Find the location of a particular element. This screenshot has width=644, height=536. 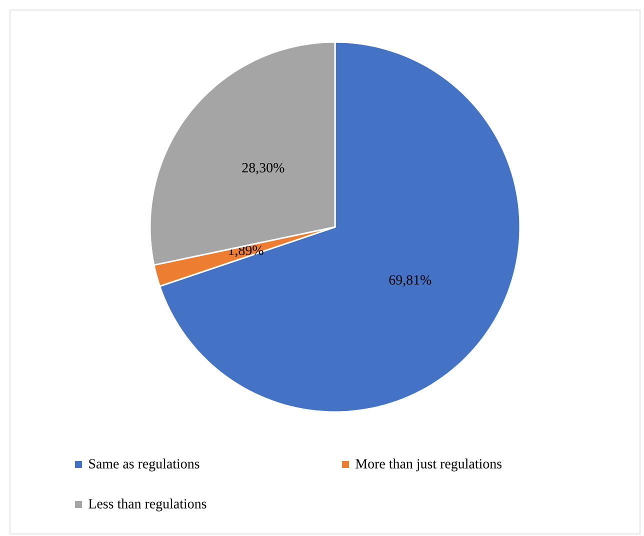

legend-label: Same as regulations is located at coordinates (144, 465).